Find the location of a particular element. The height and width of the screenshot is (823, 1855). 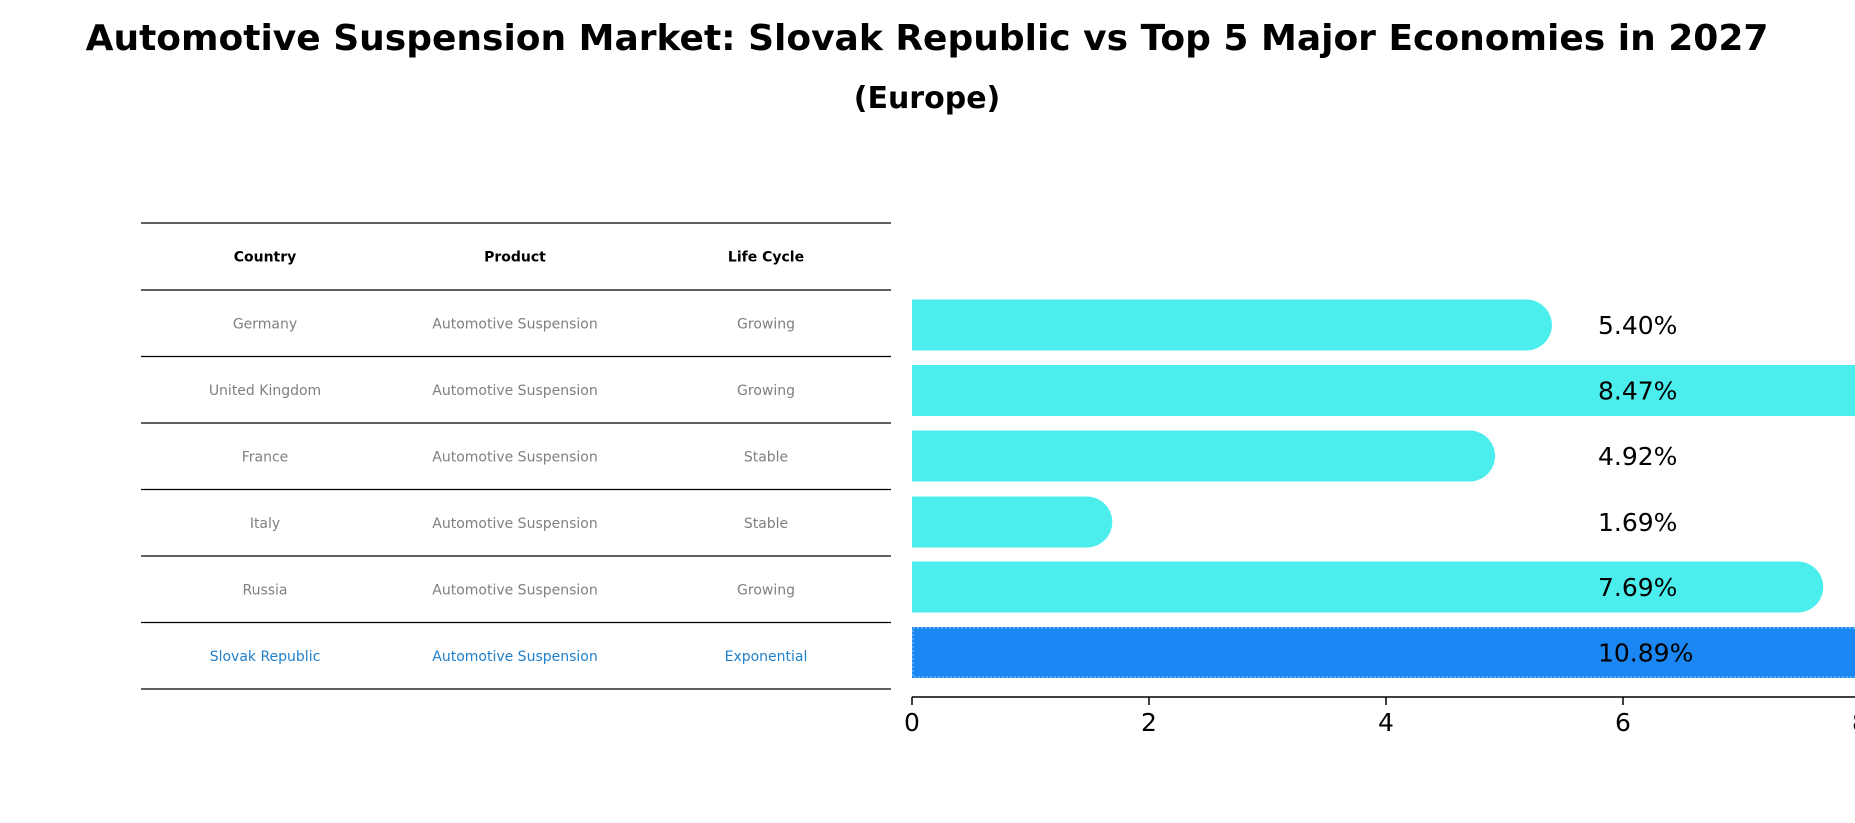

table-header-cell: Life Cycle is located at coordinates (766, 258).